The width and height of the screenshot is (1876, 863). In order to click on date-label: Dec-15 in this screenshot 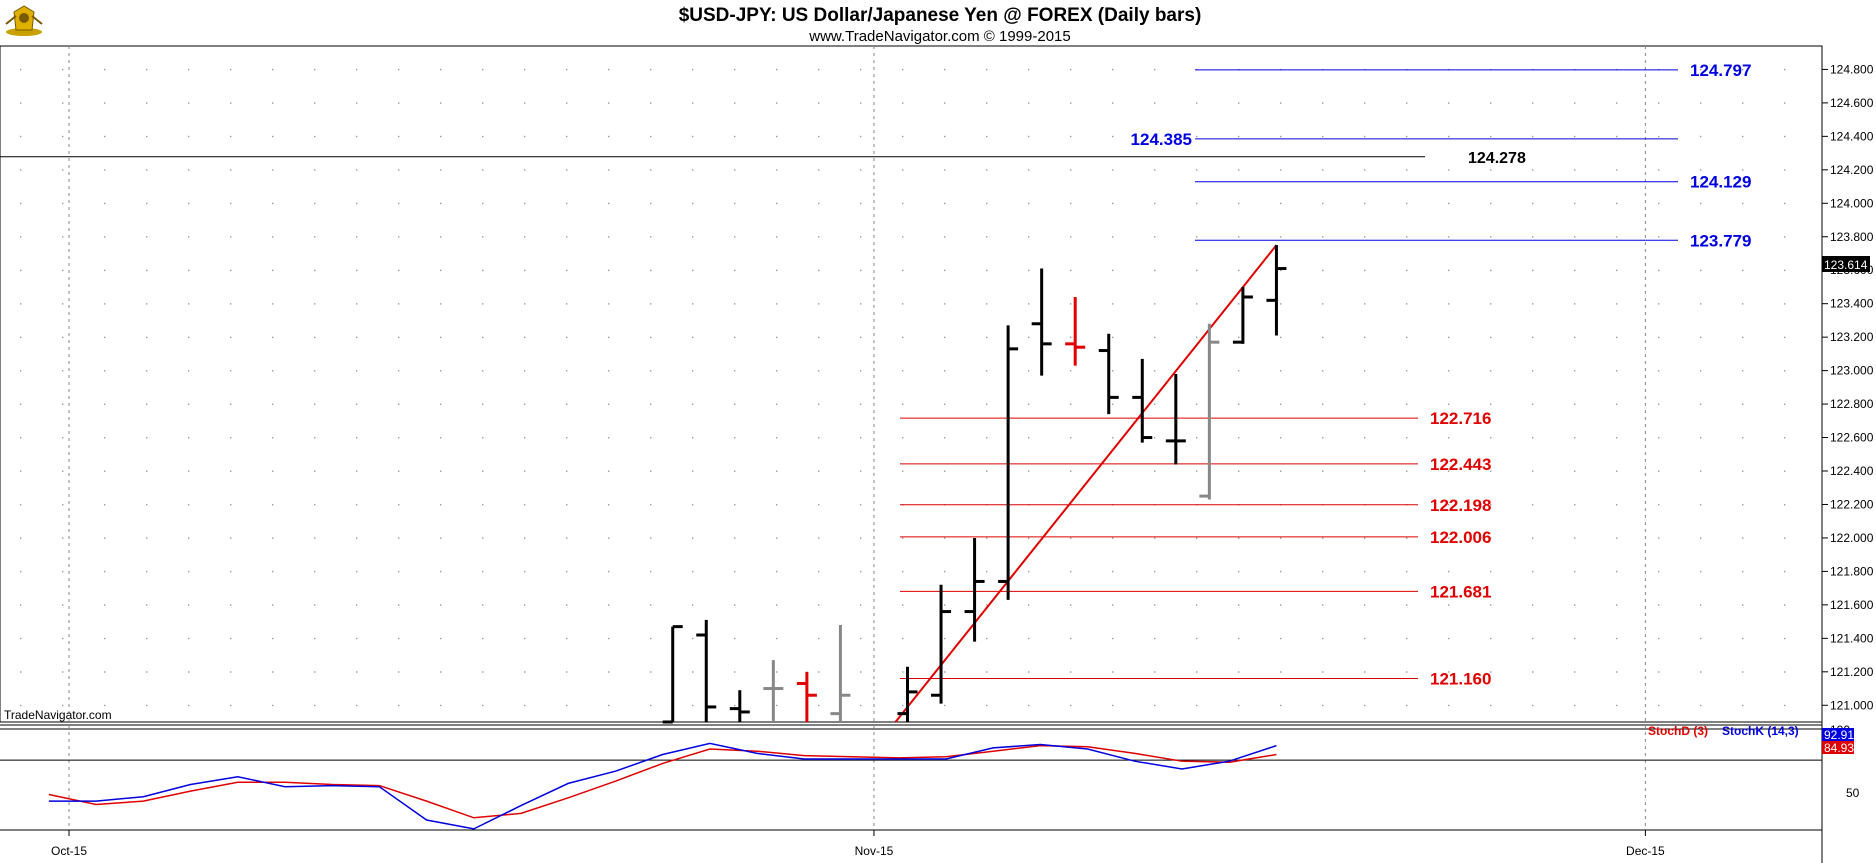, I will do `click(1645, 851)`.